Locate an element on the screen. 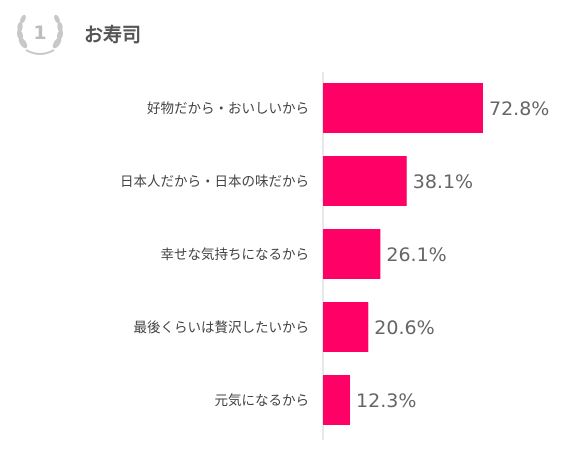 The height and width of the screenshot is (449, 570). chart-title: お寿司 is located at coordinates (113, 34).